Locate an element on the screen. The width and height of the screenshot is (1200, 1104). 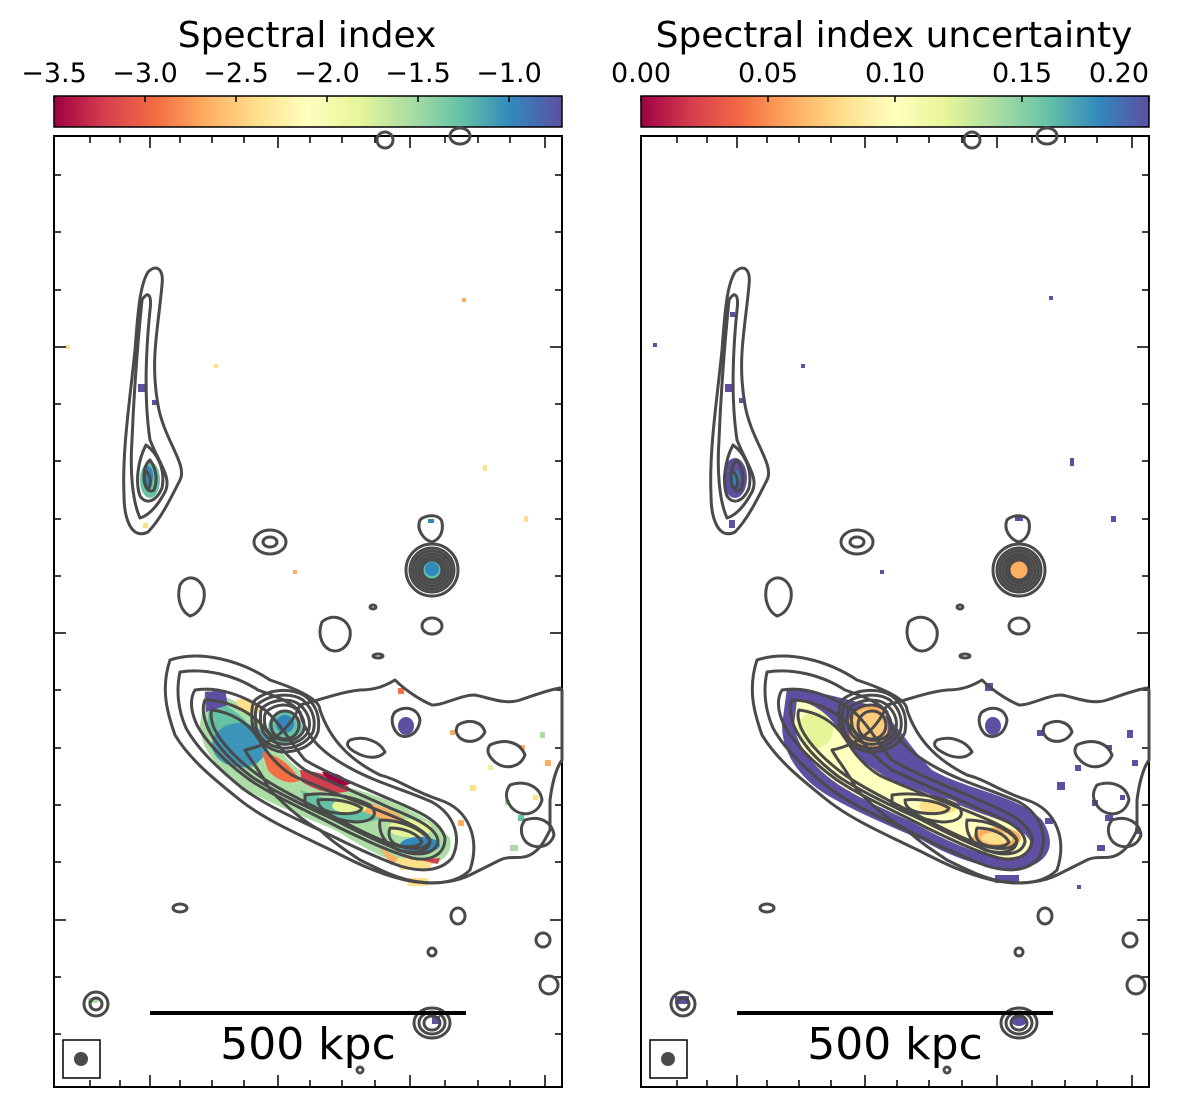
colorbar-tick-labels: −3.5 −3.0 −2.5 −2.0 −1.5 −1.0 is located at coordinates (281, 73).